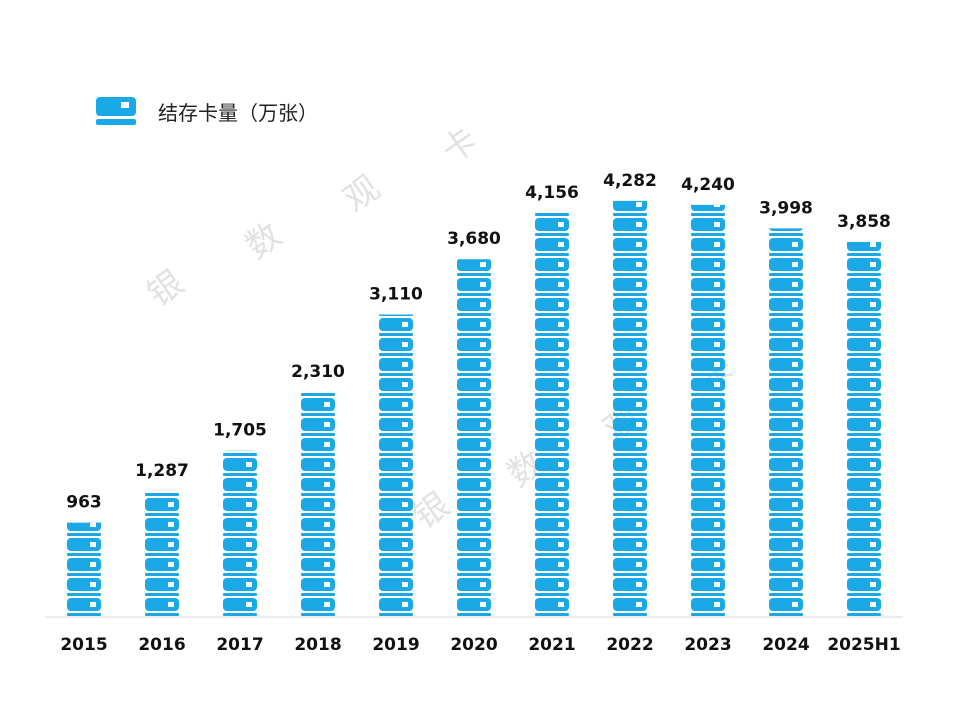 The image size is (960, 720). I want to click on watermark-char: 数, so click(263, 241).